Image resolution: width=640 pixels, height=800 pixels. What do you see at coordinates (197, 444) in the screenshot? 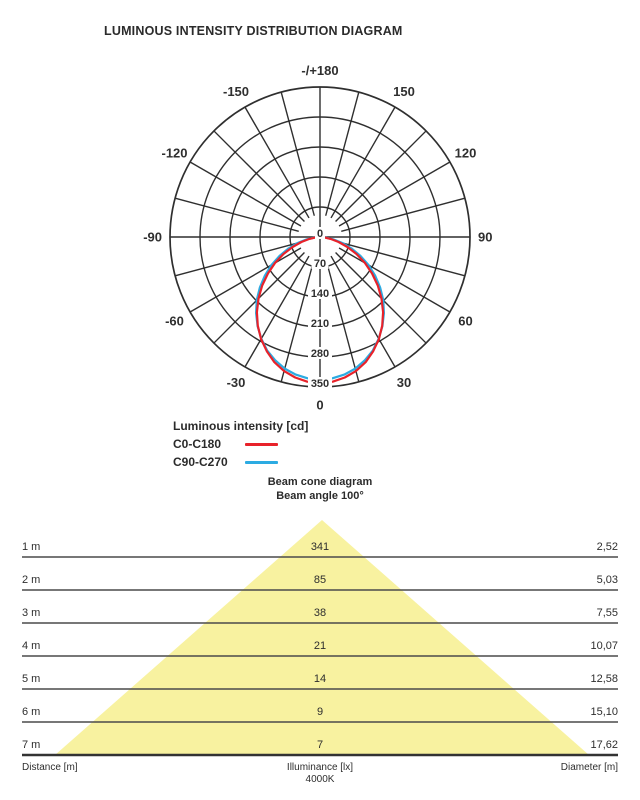
I see `legend-label-c0-c180: C0-C180` at bounding box center [197, 444].